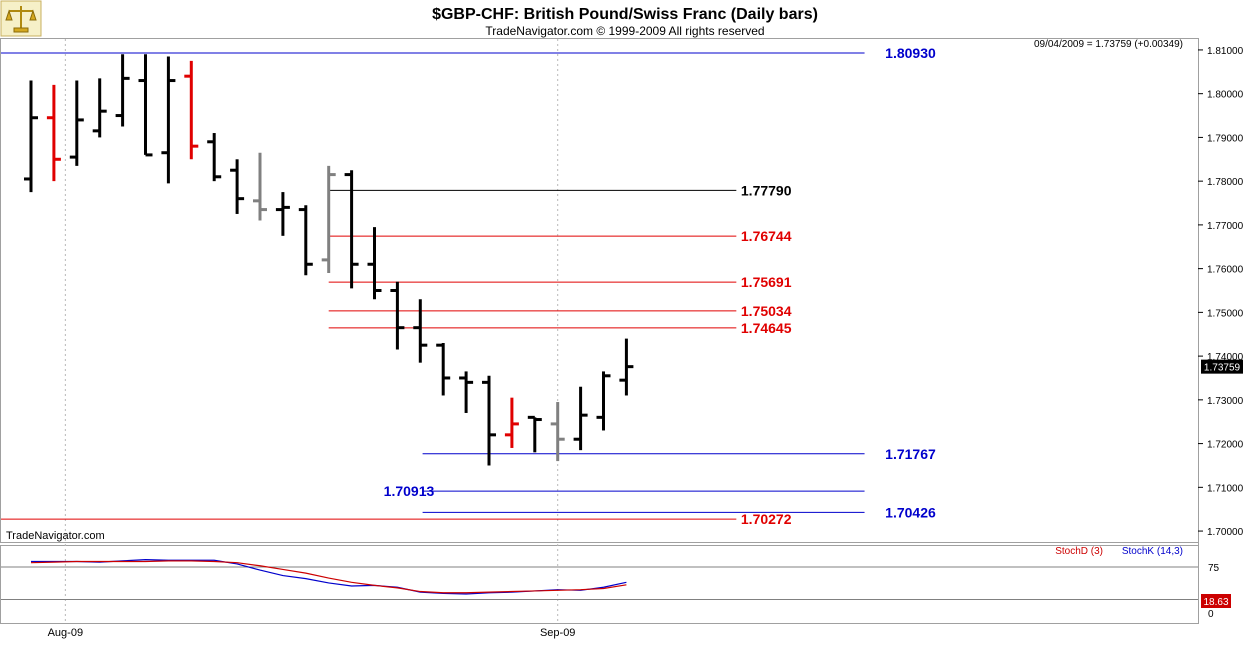 The width and height of the screenshot is (1250, 648). I want to click on stoch-d-line, so click(328, 577).